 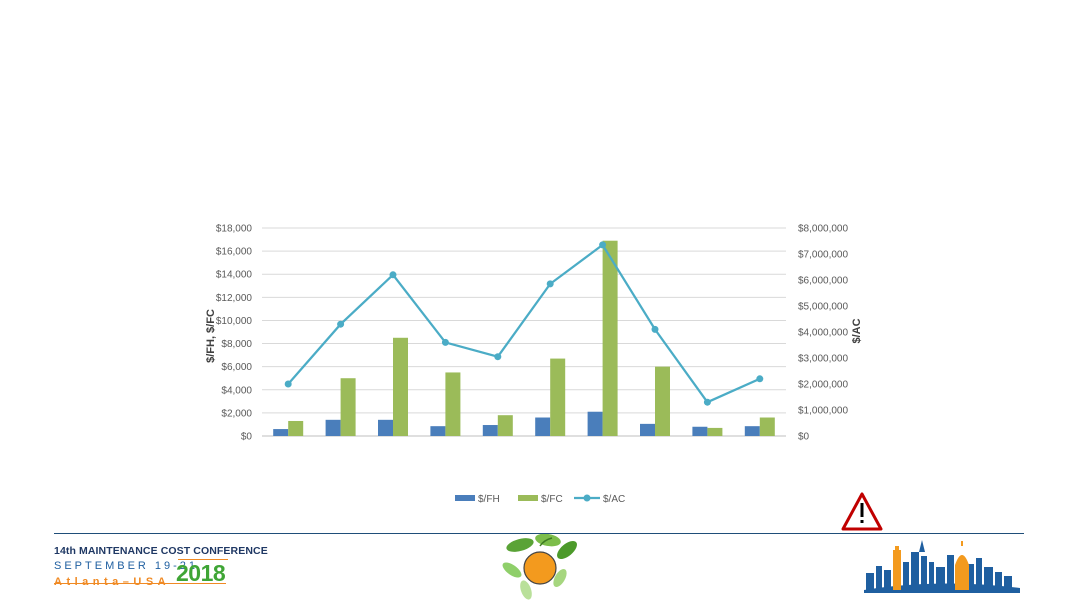 I want to click on y2-tick-label: $5,000,000, so click(x=823, y=307).